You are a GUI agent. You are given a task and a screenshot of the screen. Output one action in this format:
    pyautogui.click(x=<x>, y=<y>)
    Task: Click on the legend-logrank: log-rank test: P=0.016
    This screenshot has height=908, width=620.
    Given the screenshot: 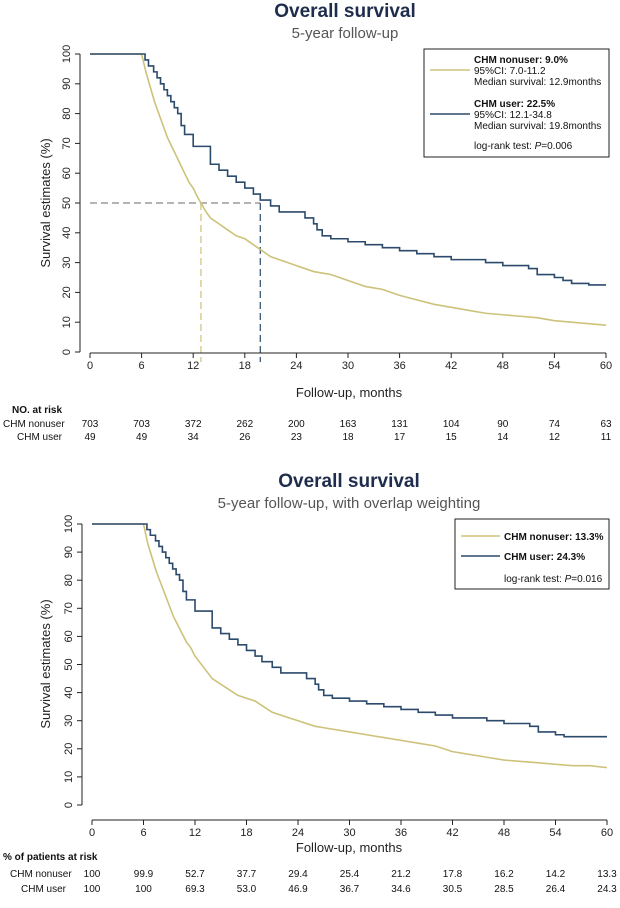 What is the action you would take?
    pyautogui.click(x=553, y=579)
    